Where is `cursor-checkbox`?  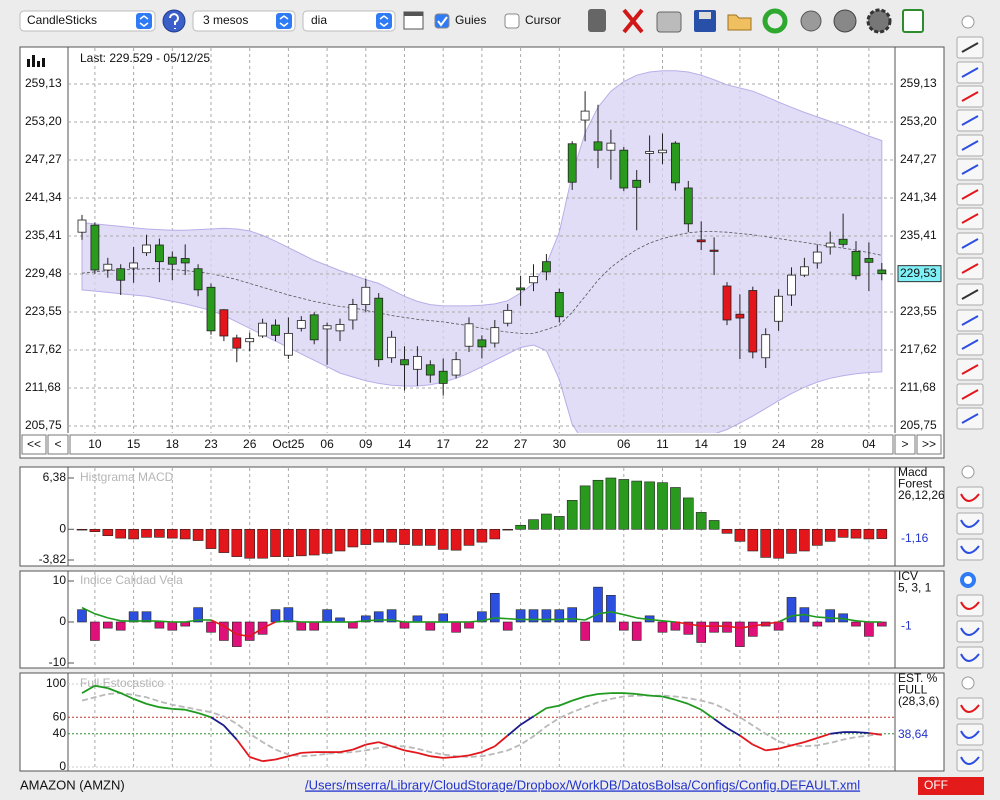 cursor-checkbox is located at coordinates (512, 21).